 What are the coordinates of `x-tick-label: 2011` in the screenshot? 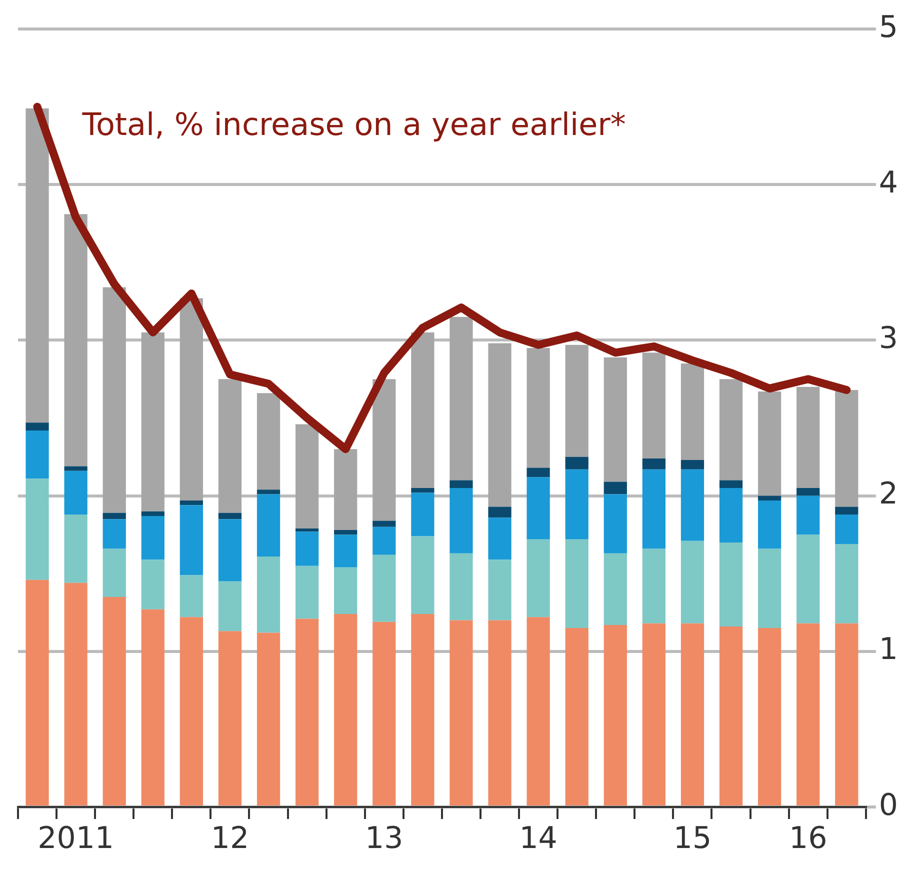 It's located at (76, 838).